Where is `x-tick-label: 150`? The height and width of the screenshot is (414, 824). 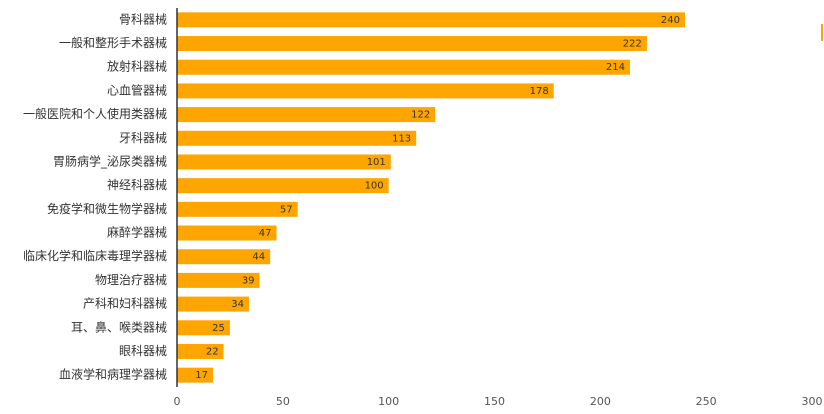
x-tick-label: 150 is located at coordinates (494, 401).